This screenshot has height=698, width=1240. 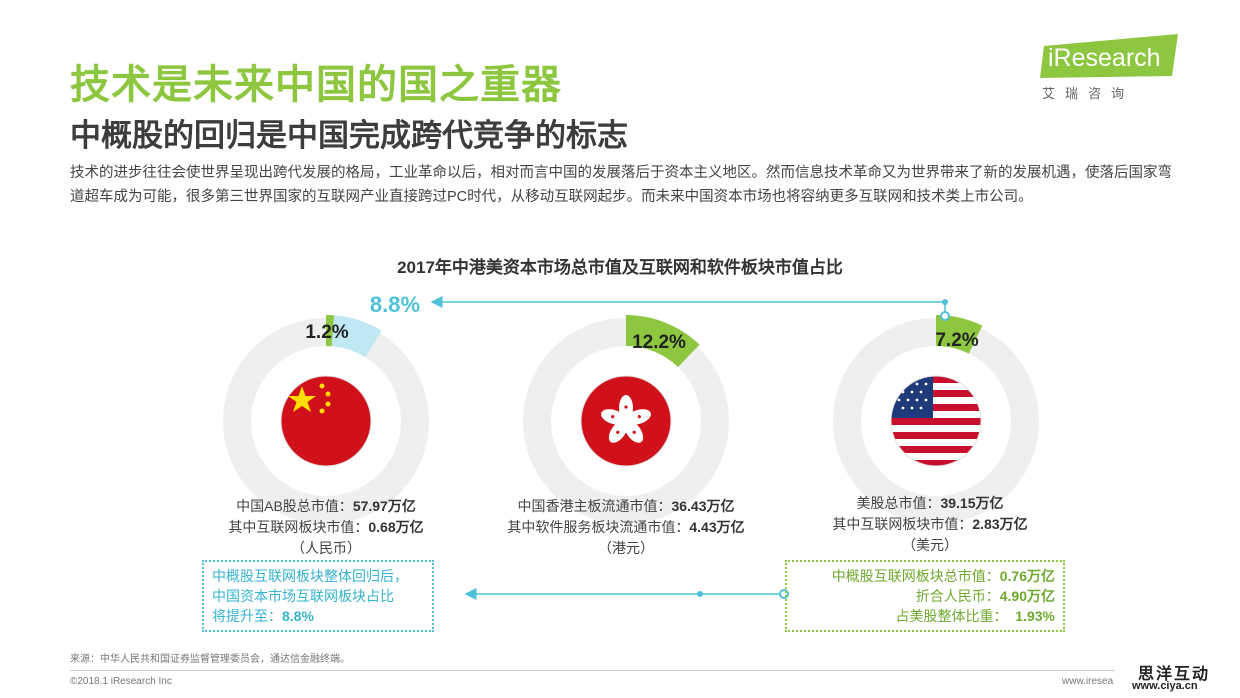 I want to click on chart-title: 2017年中港美资本市场总市值及互联网和软件板块市值占比, so click(x=620, y=267).